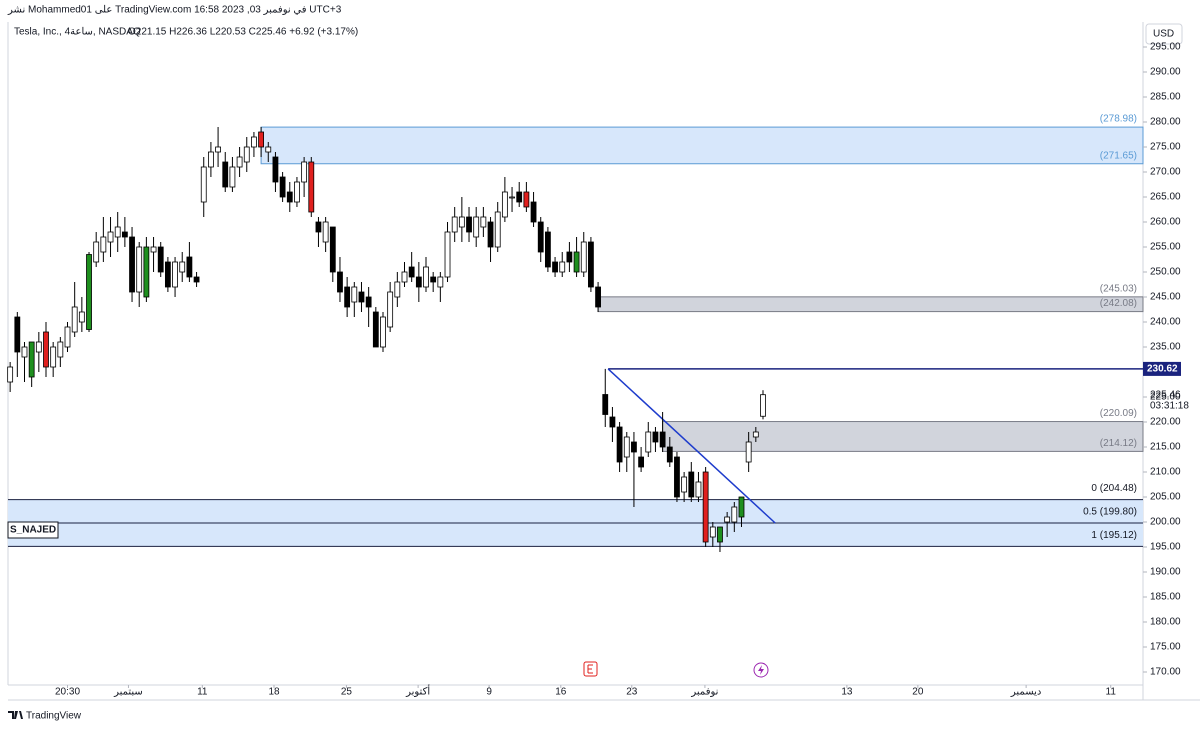  I want to click on zone-label: (242.08), so click(1118, 303).